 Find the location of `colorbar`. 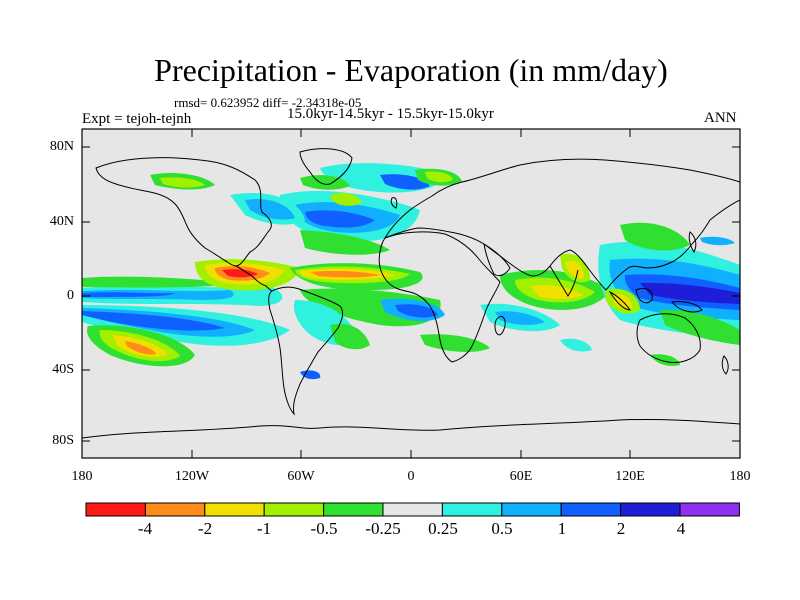

colorbar is located at coordinates (412, 509).